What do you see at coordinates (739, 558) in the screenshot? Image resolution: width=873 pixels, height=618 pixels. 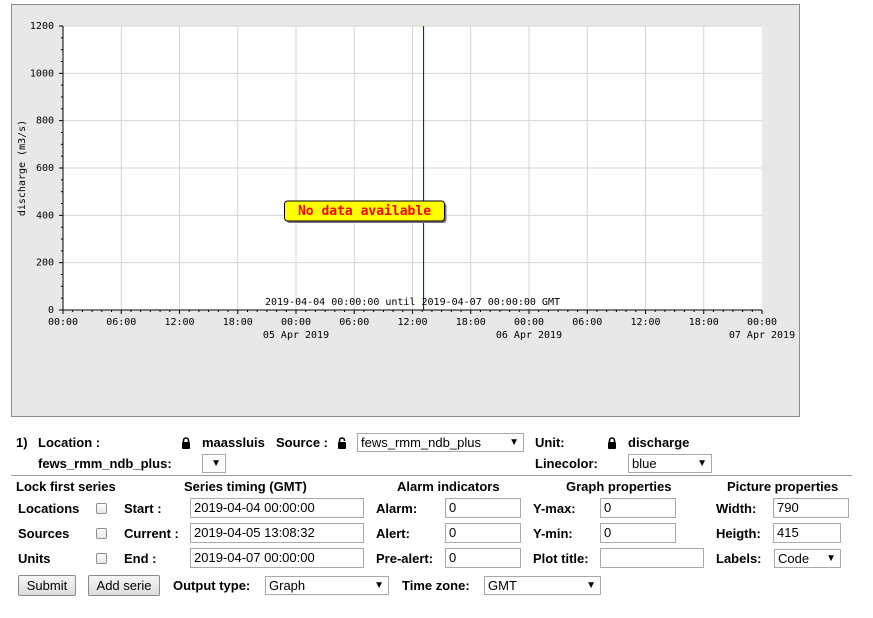 I see `labels-label: Labels:` at bounding box center [739, 558].